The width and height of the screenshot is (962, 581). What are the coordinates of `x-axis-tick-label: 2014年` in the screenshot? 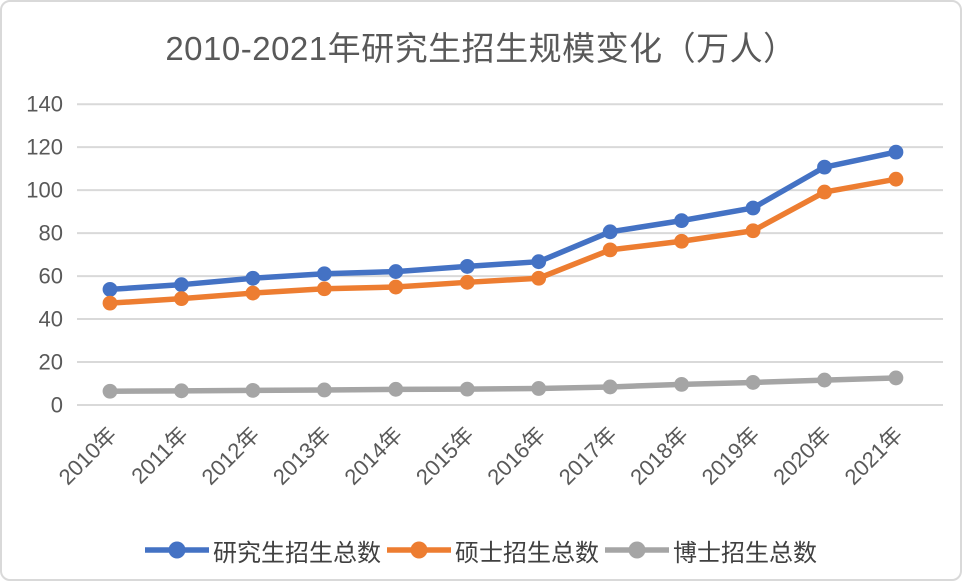 It's located at (373, 456).